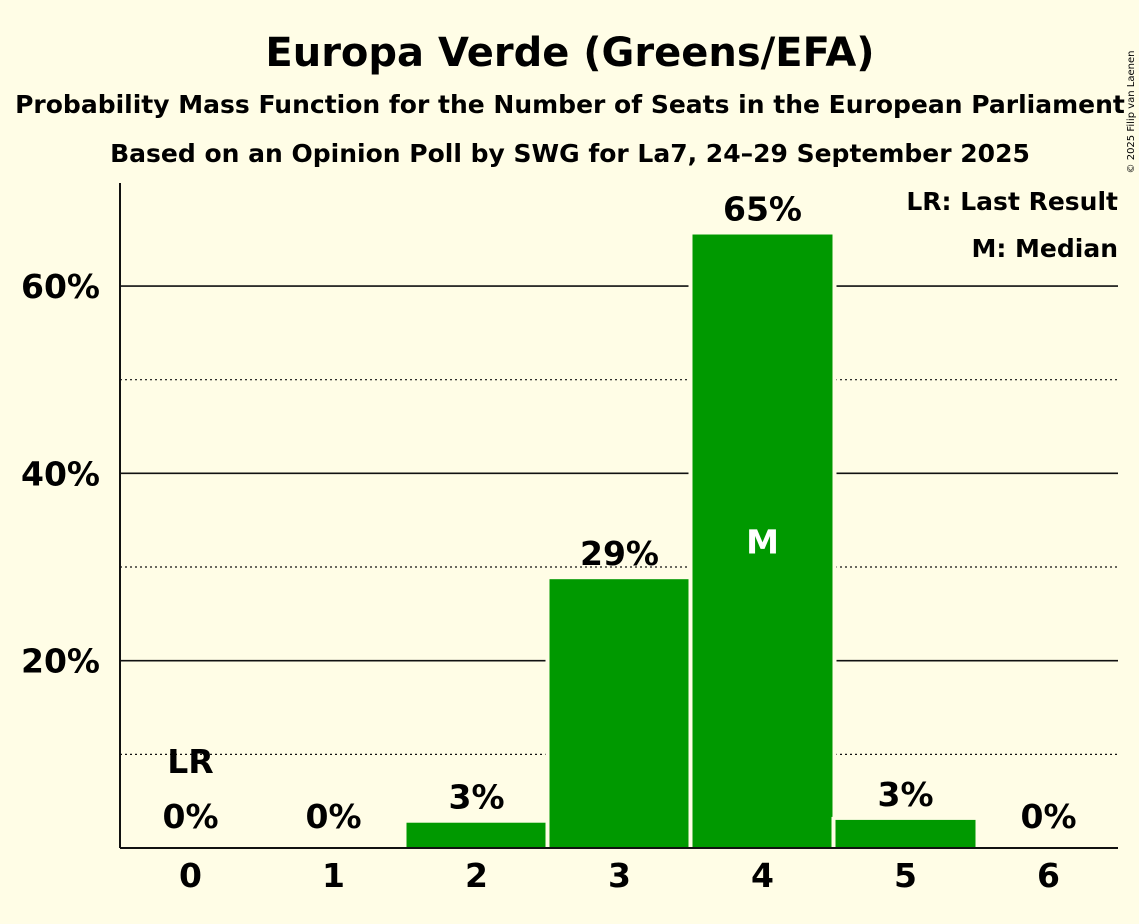  What do you see at coordinates (905, 875) in the screenshot?
I see `x-tick-label: 5` at bounding box center [905, 875].